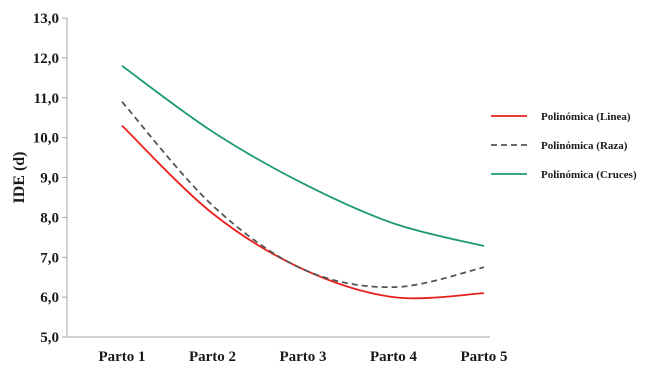 The width and height of the screenshot is (671, 367). I want to click on y-axis-ticks: 5,0 6,0 7,0 8,0 9,0 10,0 11,0 12,0 13,0, so click(50, 178).